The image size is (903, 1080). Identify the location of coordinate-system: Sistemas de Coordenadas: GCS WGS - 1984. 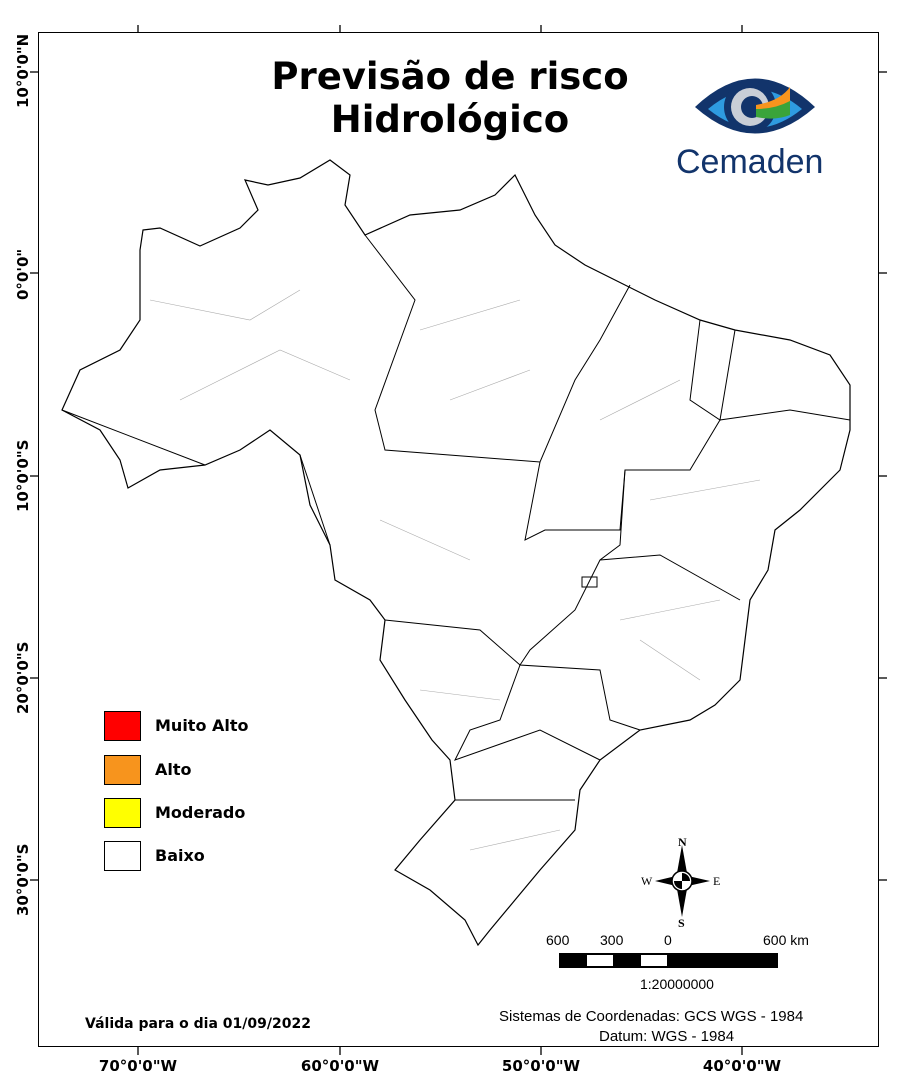
(651, 1016).